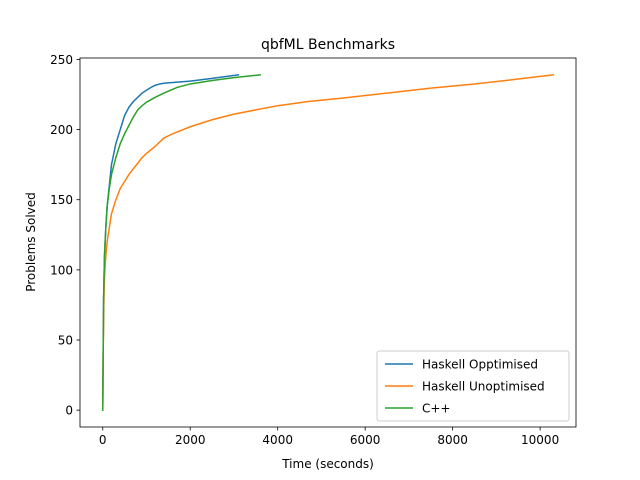 This screenshot has width=640, height=480. Describe the element at coordinates (61, 130) in the screenshot. I see `y-tick-label: 200` at that location.